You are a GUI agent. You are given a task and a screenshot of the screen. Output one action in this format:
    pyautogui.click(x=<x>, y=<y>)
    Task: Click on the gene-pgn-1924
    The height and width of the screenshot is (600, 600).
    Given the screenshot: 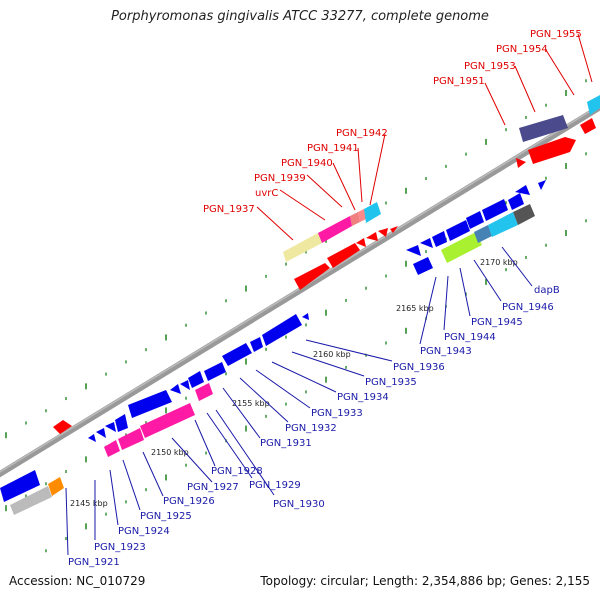 What is the action you would take?
    pyautogui.click(x=101, y=433)
    